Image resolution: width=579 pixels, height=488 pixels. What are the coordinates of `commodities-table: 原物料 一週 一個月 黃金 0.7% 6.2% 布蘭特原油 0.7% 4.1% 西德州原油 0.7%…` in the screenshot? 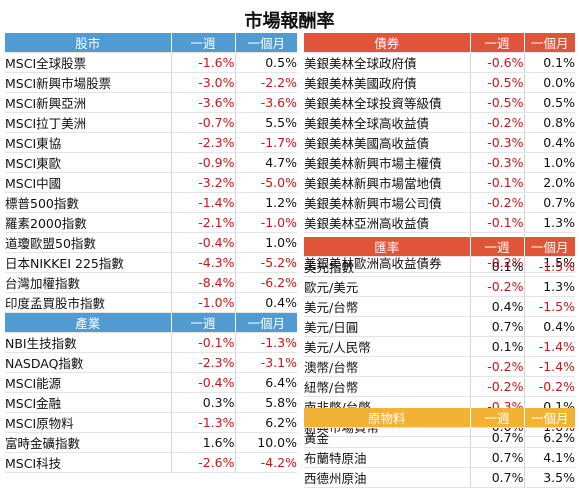 It's located at (439, 448).